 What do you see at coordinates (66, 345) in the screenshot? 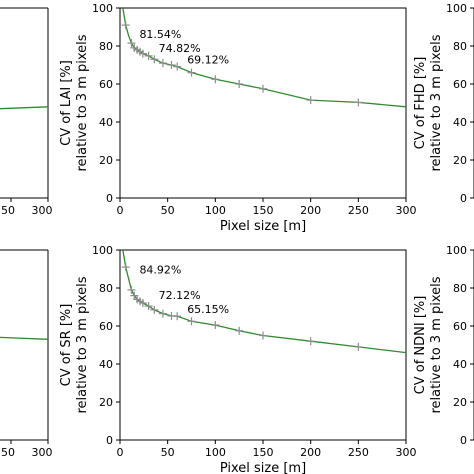
I see `panel5-y-axis-label-line1: CV of SR [%]` at bounding box center [66, 345].